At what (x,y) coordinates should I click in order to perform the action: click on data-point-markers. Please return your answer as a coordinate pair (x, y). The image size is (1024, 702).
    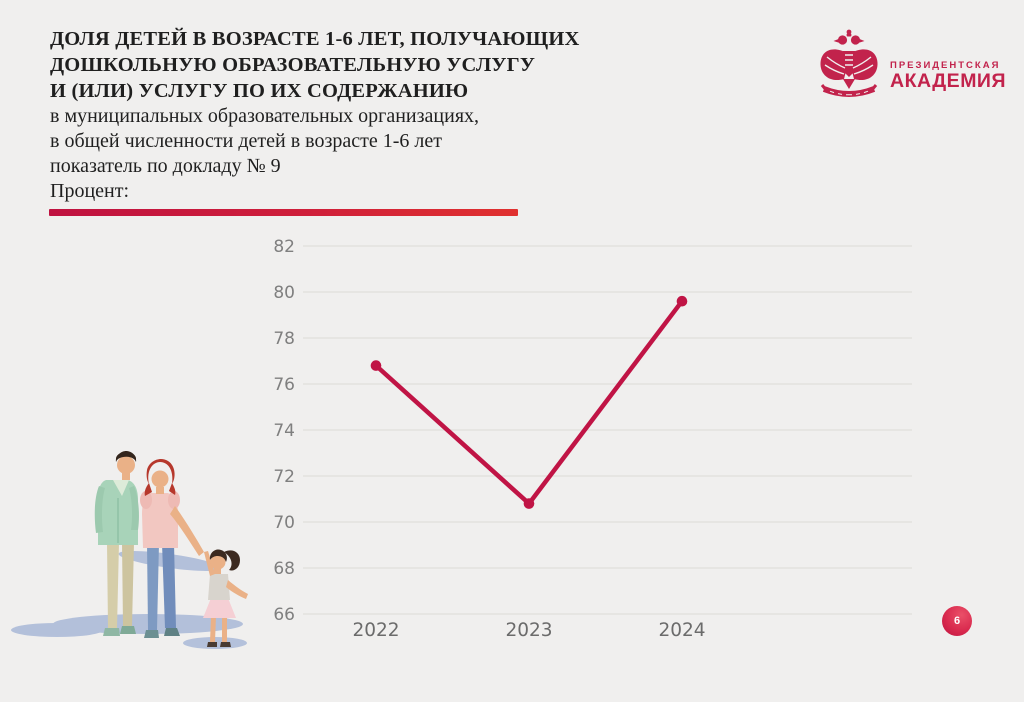
    Looking at the image, I should click on (529, 402).